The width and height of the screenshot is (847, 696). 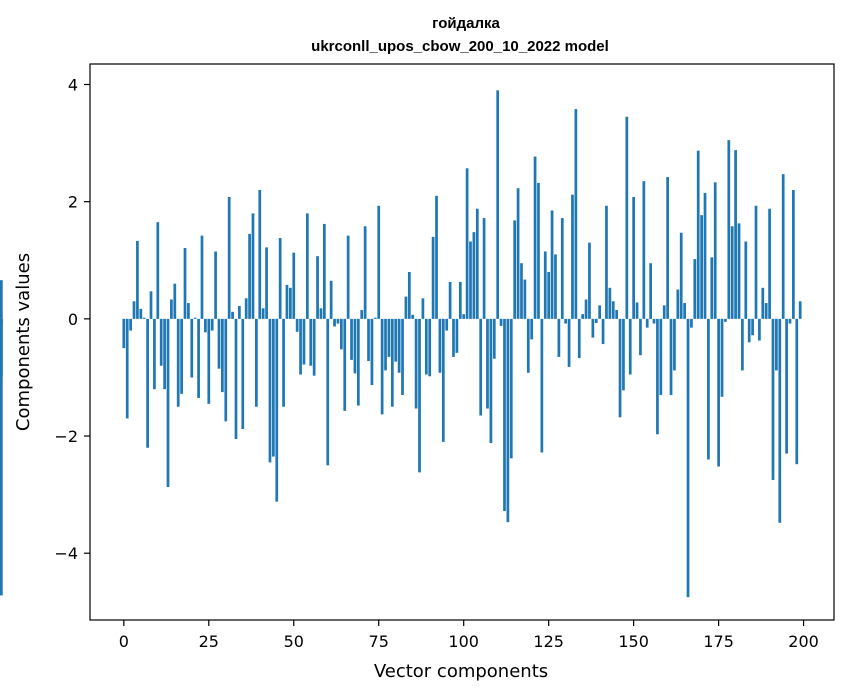 I want to click on x-axis-label: Vector components, so click(x=461, y=671).